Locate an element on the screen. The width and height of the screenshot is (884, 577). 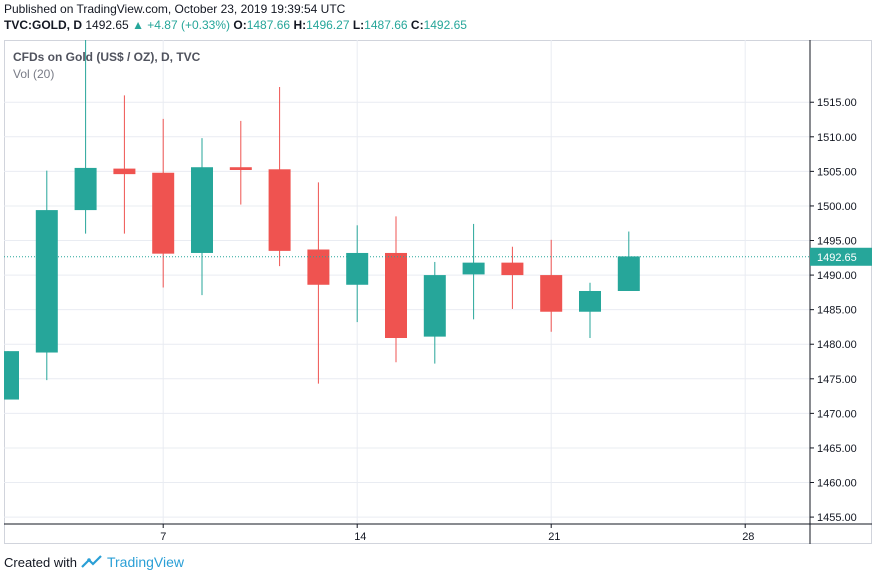
price-change: ▲ +4.87 (+0.33%) is located at coordinates (181, 25).